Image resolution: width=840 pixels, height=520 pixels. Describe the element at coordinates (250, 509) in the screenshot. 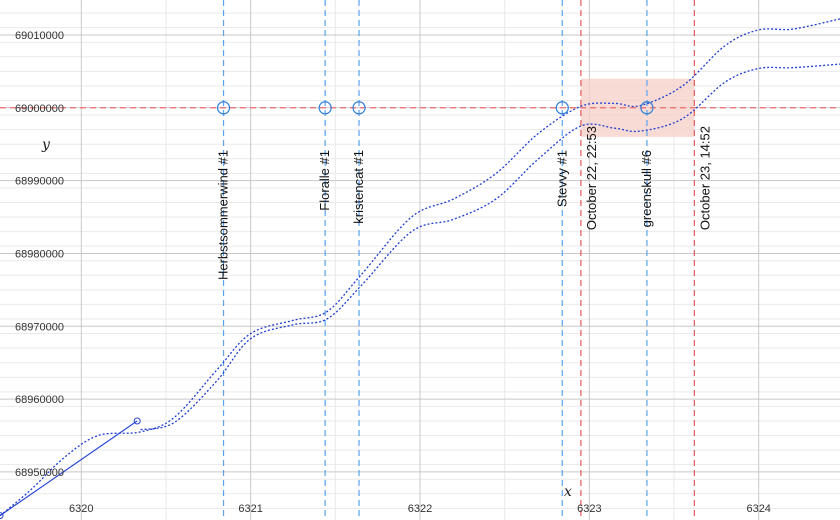

I see `x-tick-label: 6321` at that location.